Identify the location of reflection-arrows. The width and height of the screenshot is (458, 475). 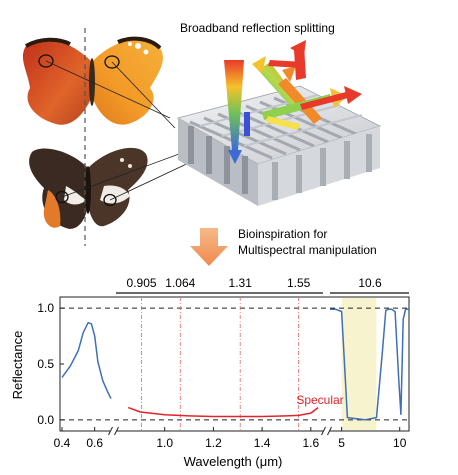
(293, 102).